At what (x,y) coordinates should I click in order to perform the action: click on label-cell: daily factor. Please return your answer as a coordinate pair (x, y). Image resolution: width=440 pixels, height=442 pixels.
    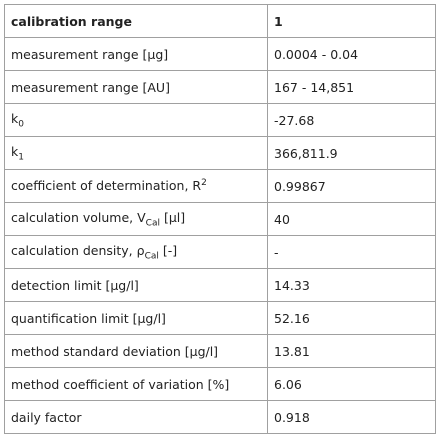
    Looking at the image, I should click on (136, 417).